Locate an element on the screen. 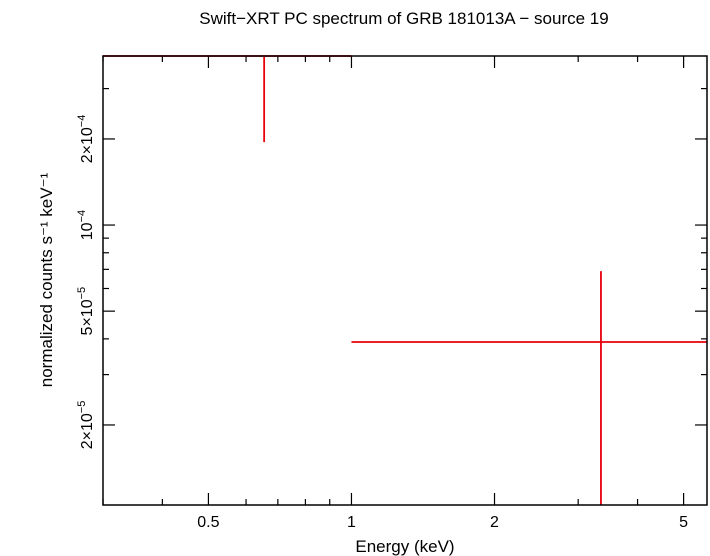  data-point is located at coordinates (227, 99).